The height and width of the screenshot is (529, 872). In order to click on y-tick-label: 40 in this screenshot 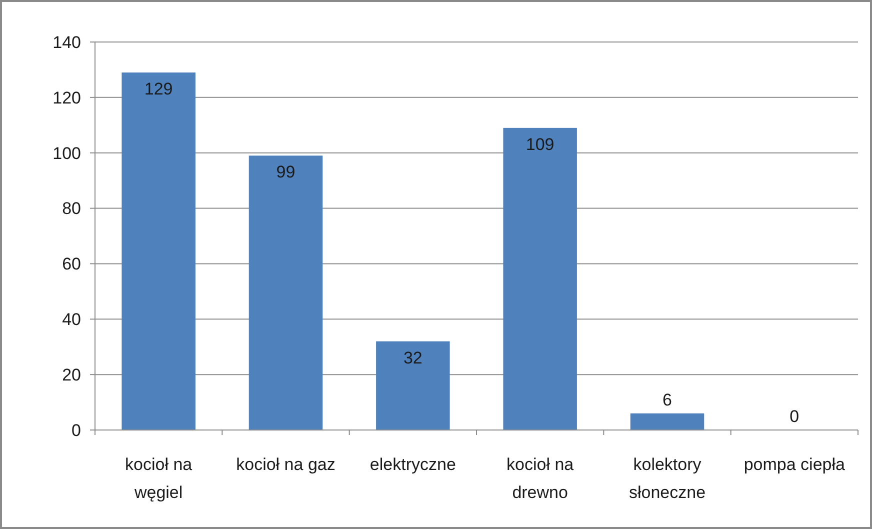, I will do `click(71, 320)`.